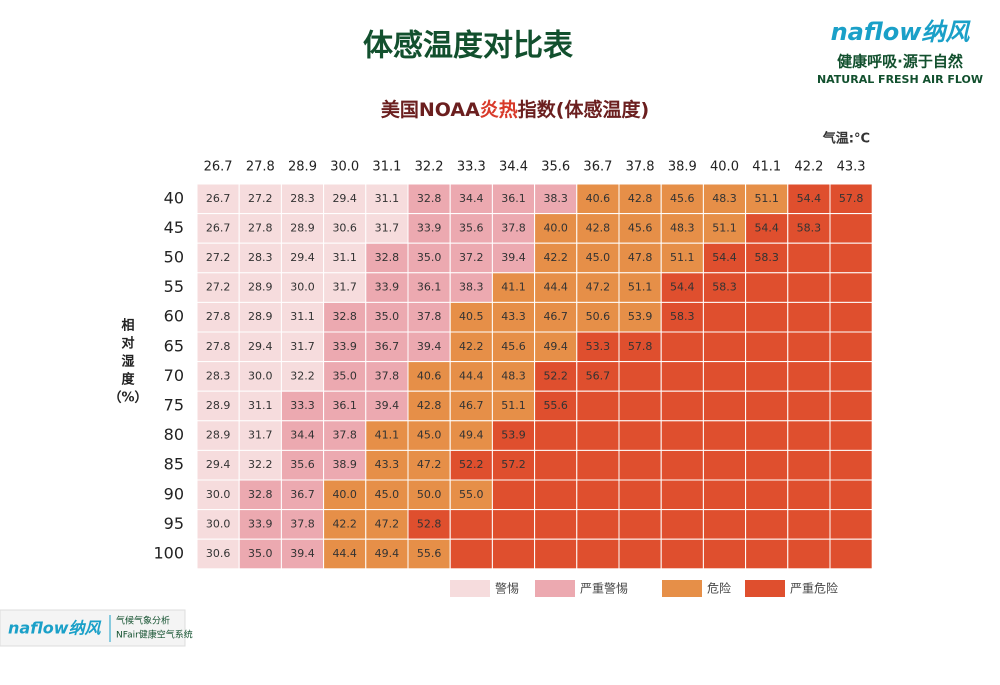  Describe the element at coordinates (499, 109) in the screenshot. I see `subtitle-part: 炎热` at that location.